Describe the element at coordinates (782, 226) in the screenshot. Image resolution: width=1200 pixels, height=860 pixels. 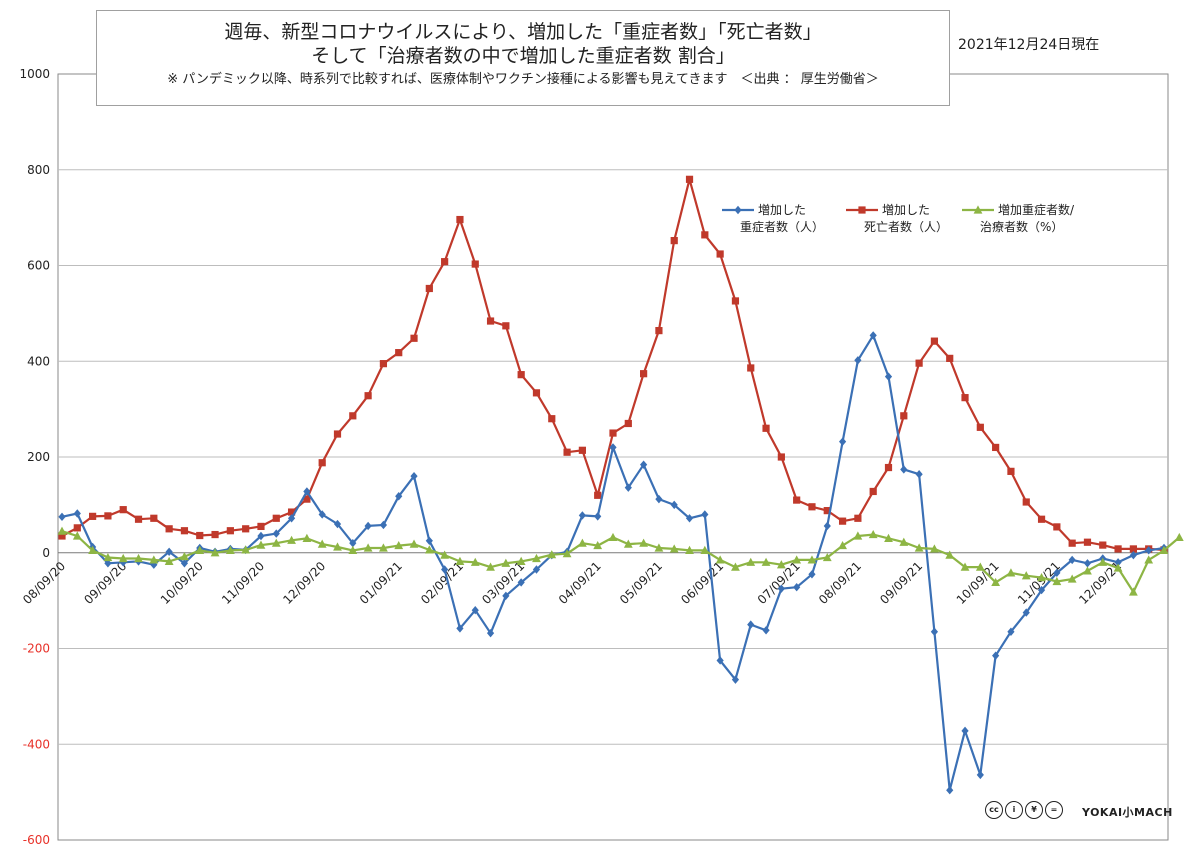
I see `legend-label-line: 重症者数（人）` at that location.